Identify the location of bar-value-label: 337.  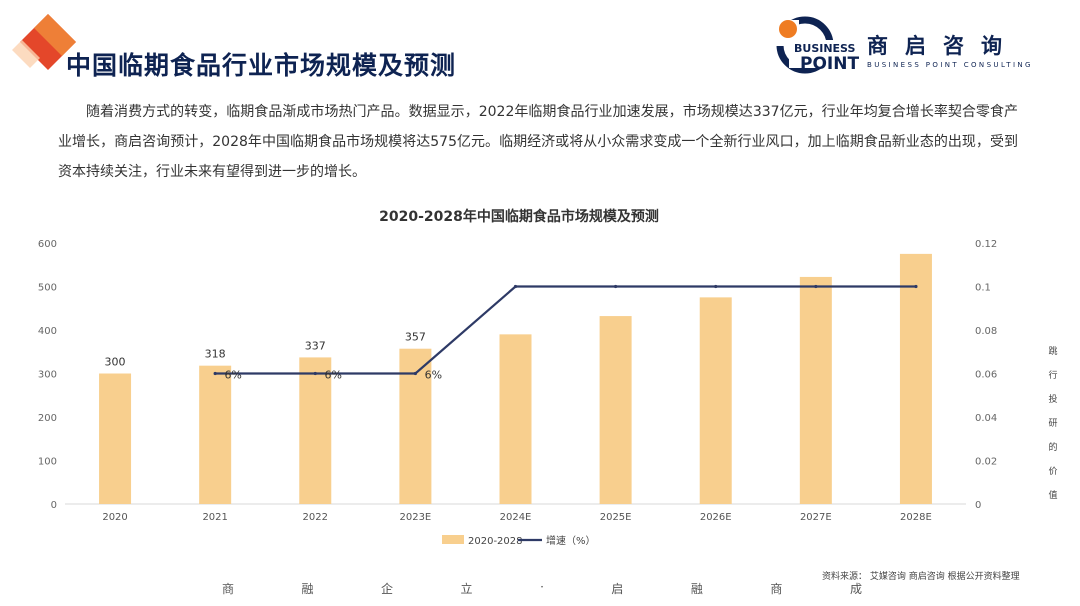
(315, 345).